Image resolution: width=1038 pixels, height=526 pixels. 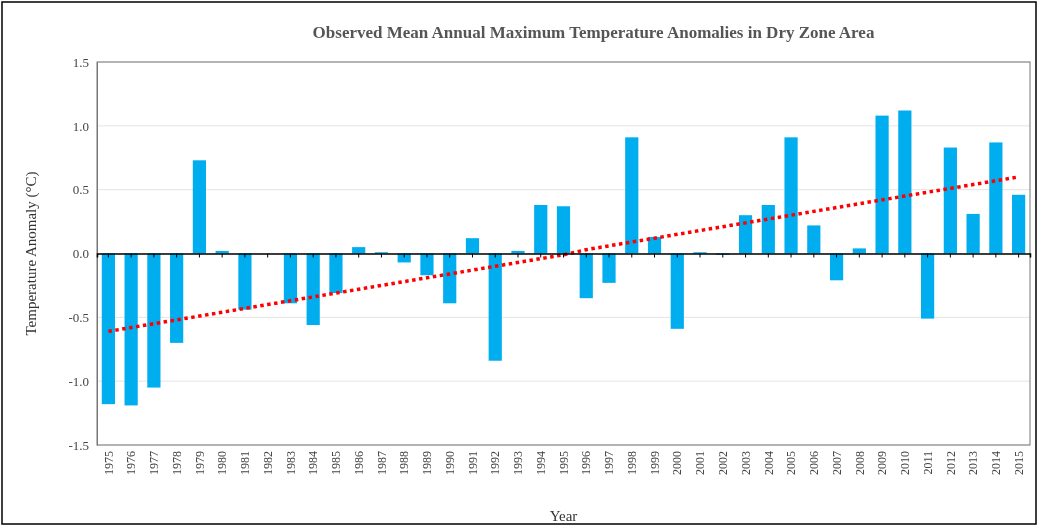 What do you see at coordinates (677, 463) in the screenshot?
I see `x-tick-label: 2000` at bounding box center [677, 463].